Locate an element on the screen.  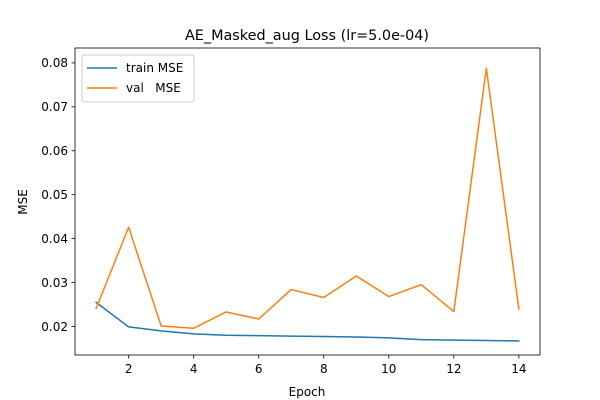
series-line-train-mse is located at coordinates (307, 321).